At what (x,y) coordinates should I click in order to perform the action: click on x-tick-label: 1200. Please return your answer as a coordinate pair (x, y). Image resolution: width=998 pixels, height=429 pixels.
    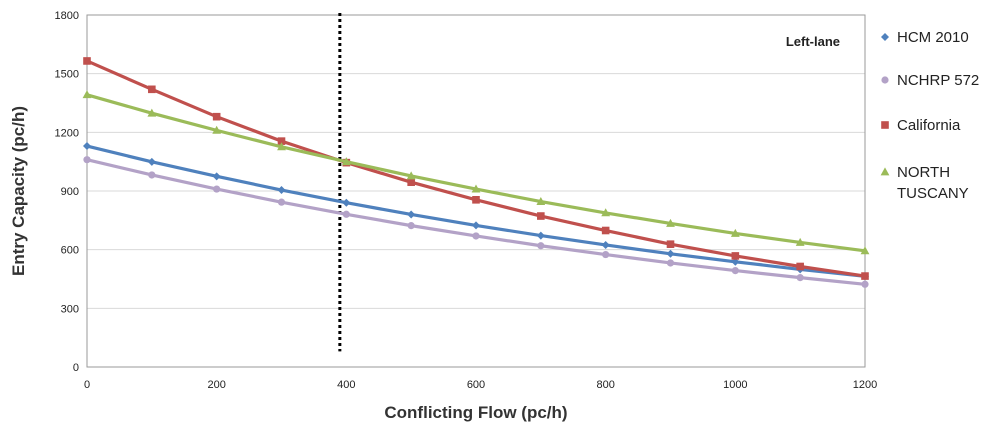
    Looking at the image, I should click on (865, 385).